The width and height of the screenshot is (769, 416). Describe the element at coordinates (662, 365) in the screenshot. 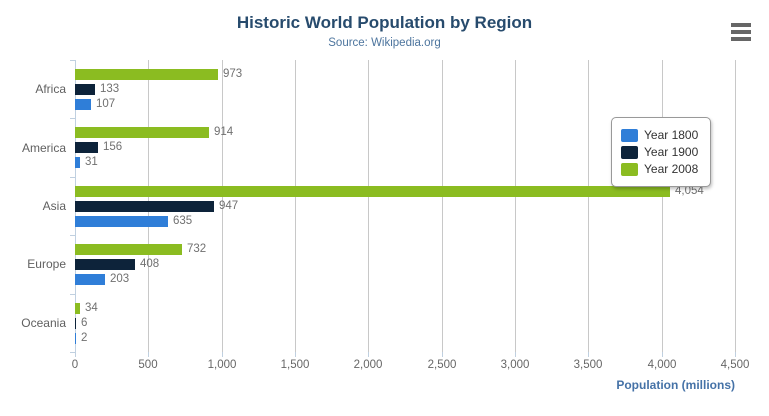

I see `x-axis-tick-label: 4,000` at that location.